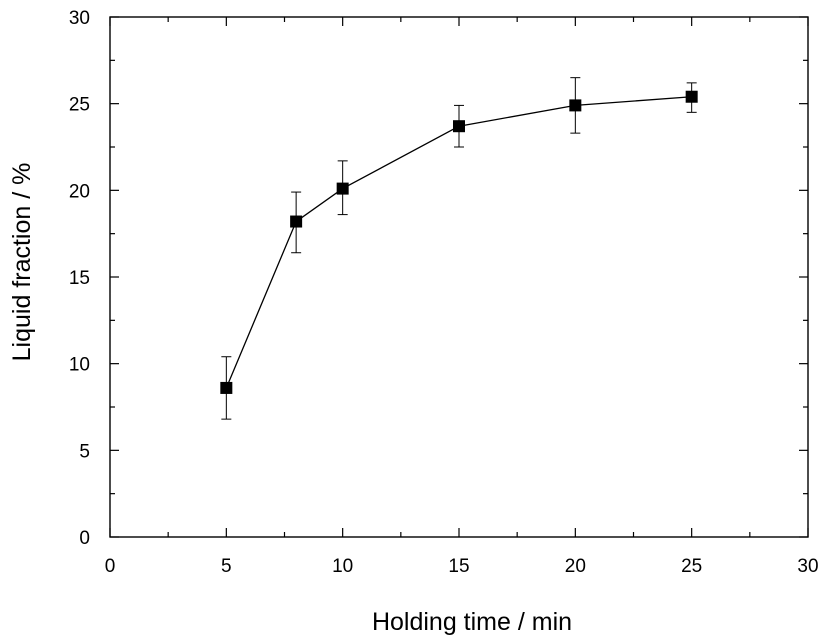  I want to click on x-tick-label: 20, so click(575, 566).